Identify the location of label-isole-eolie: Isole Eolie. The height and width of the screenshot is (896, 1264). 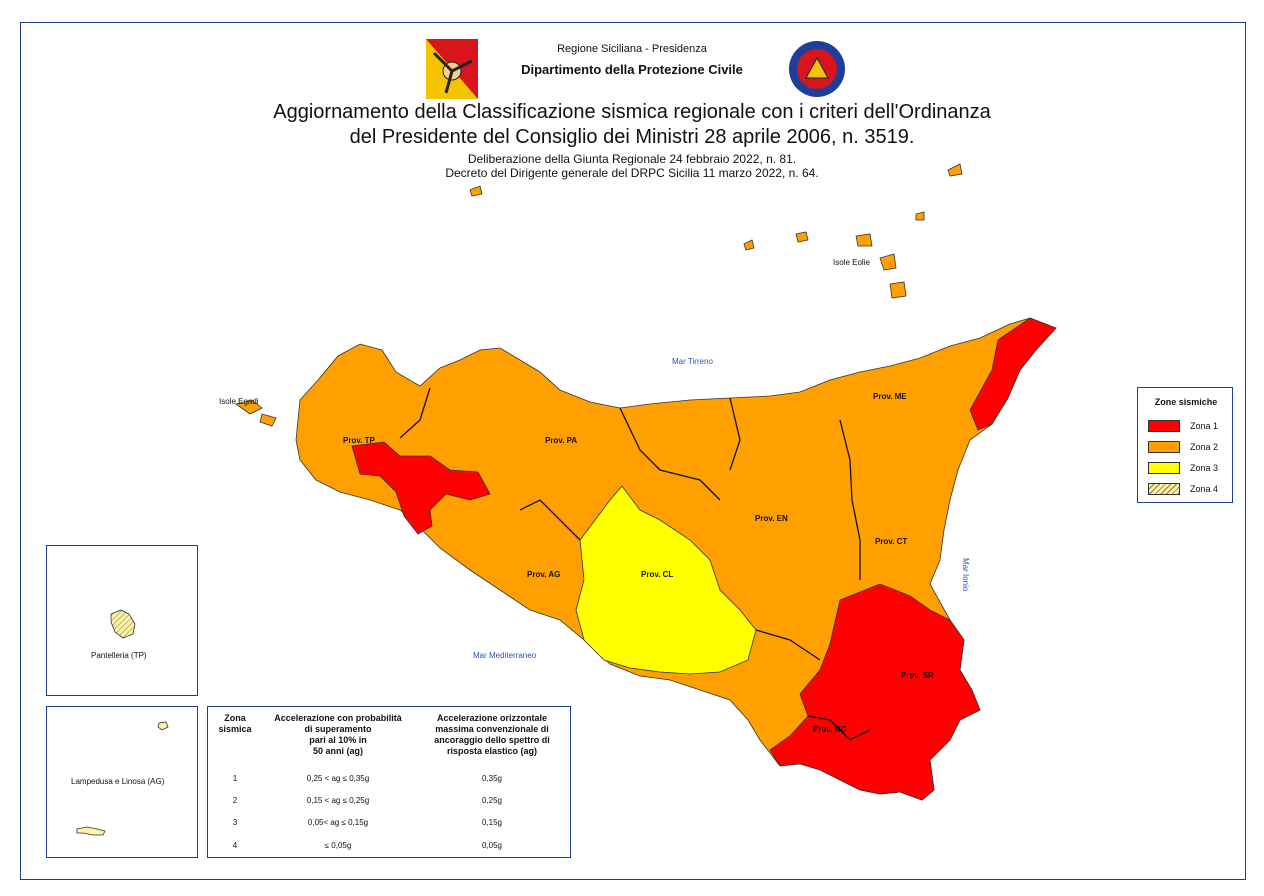
(851, 262).